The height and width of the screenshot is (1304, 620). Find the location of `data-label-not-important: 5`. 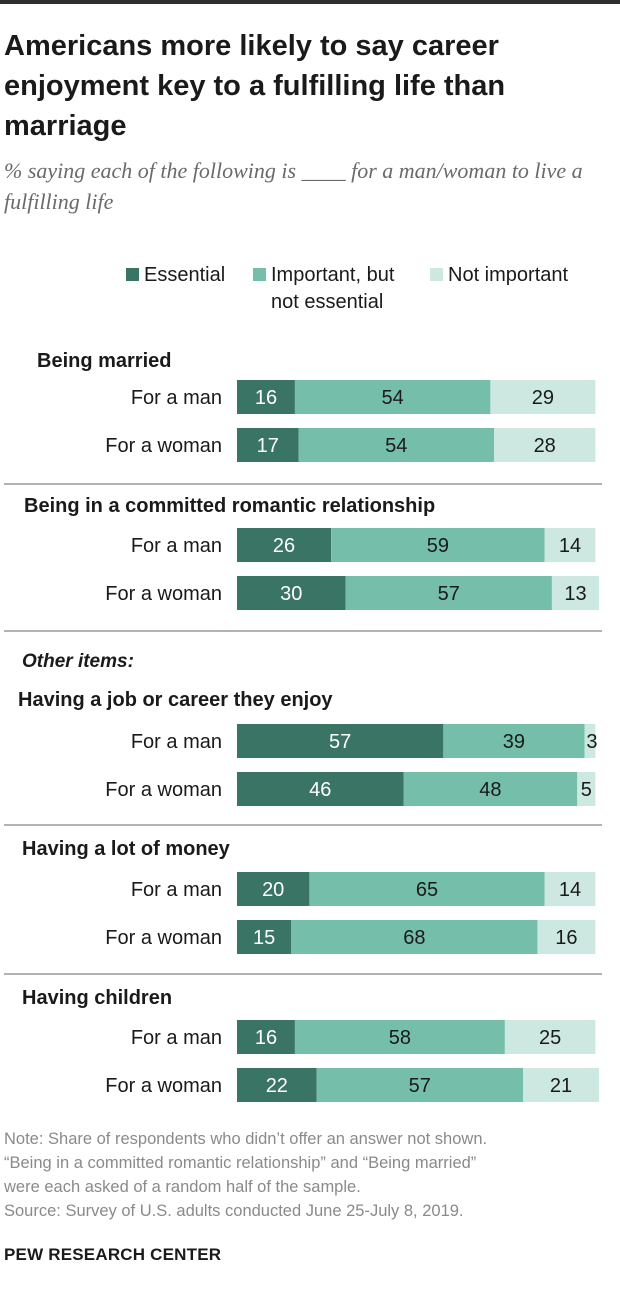

data-label-not-important: 5 is located at coordinates (586, 790).